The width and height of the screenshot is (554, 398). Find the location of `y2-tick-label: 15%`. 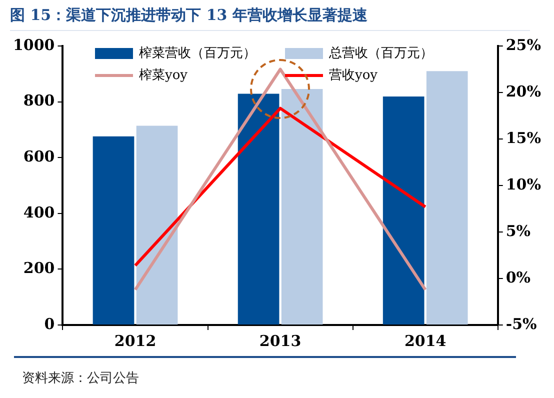

y2-tick-label: 15% is located at coordinates (524, 137).